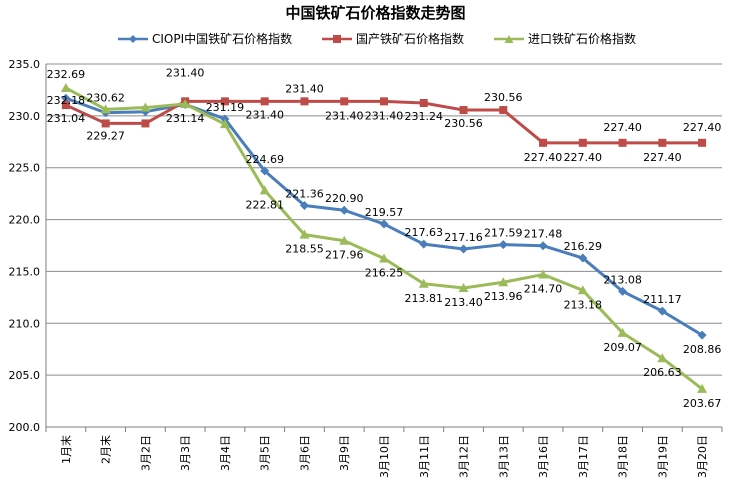 This screenshot has width=751, height=491. Describe the element at coordinates (106, 449) in the screenshot. I see `x-tick-label: 2月末` at that location.